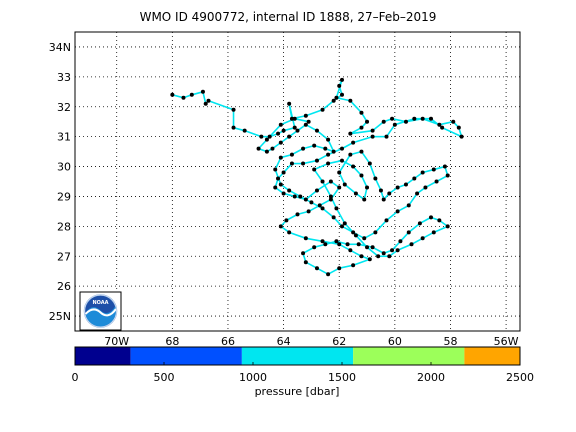 The width and height of the screenshot is (576, 432). Describe the element at coordinates (450, 341) in the screenshot. I see `lon-tick-label: 58` at that location.